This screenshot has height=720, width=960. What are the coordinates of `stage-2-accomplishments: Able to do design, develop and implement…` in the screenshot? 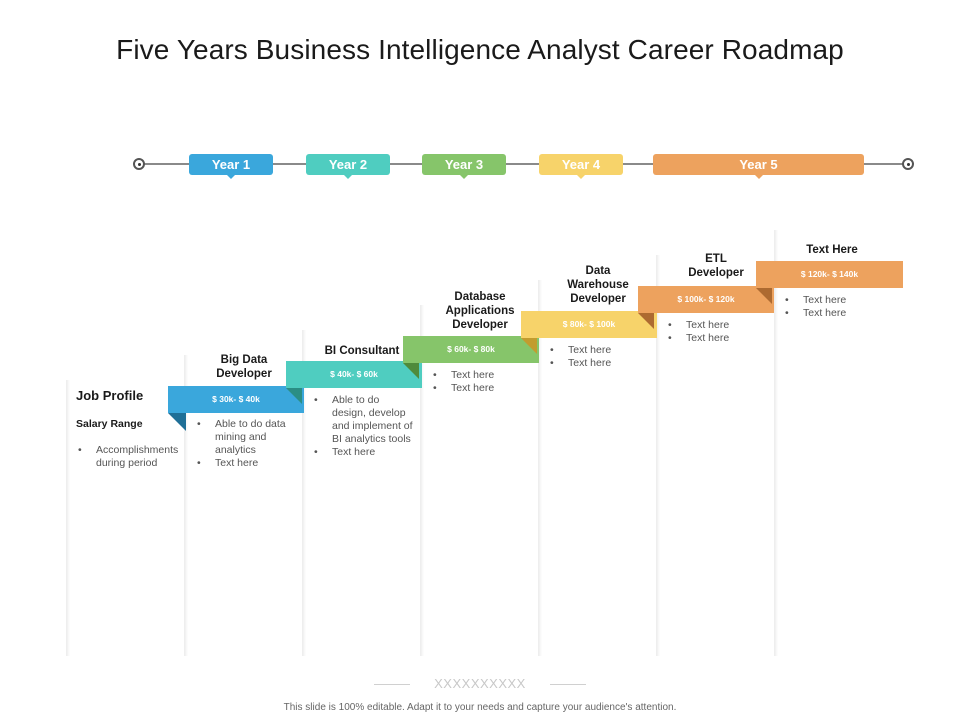 It's located at (364, 426).